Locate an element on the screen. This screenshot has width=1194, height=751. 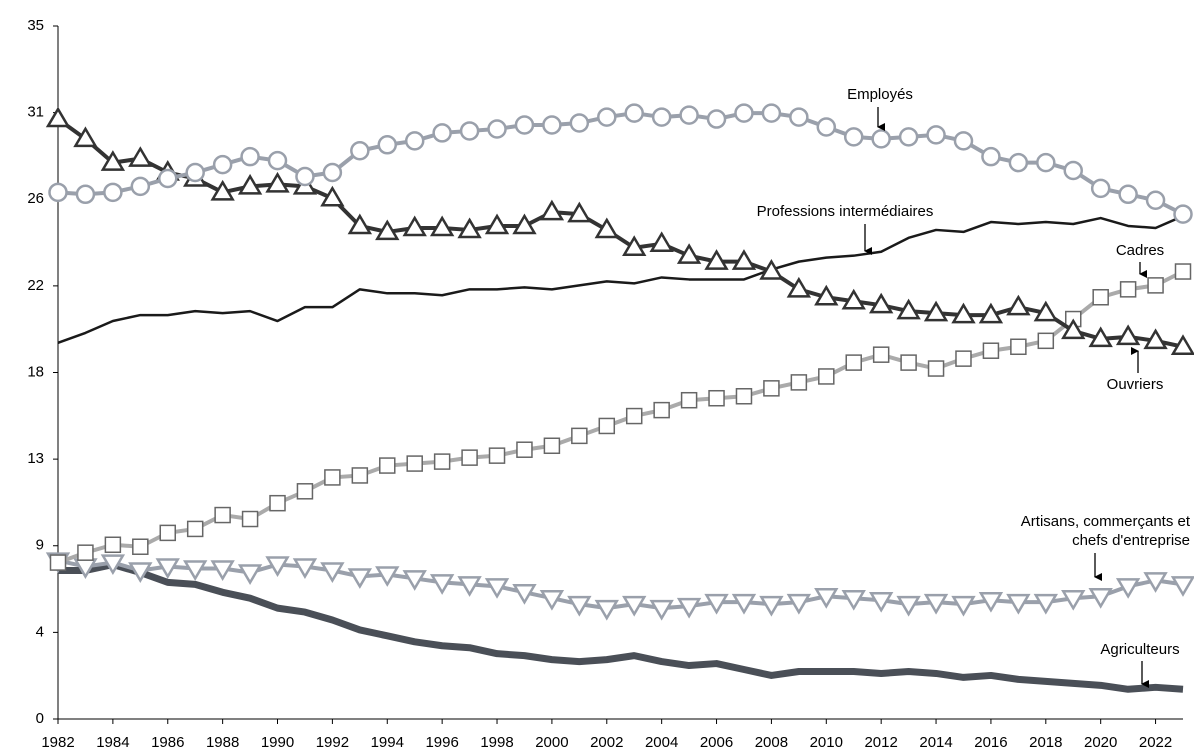
y-tick-label: 9 is located at coordinates (40, 545).